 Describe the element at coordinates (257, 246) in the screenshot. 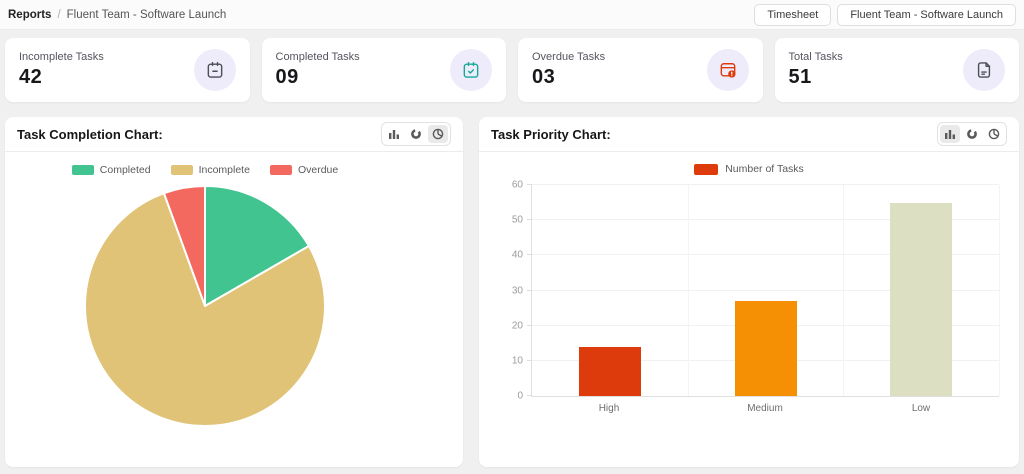

I see `pie-slice-completed` at that location.